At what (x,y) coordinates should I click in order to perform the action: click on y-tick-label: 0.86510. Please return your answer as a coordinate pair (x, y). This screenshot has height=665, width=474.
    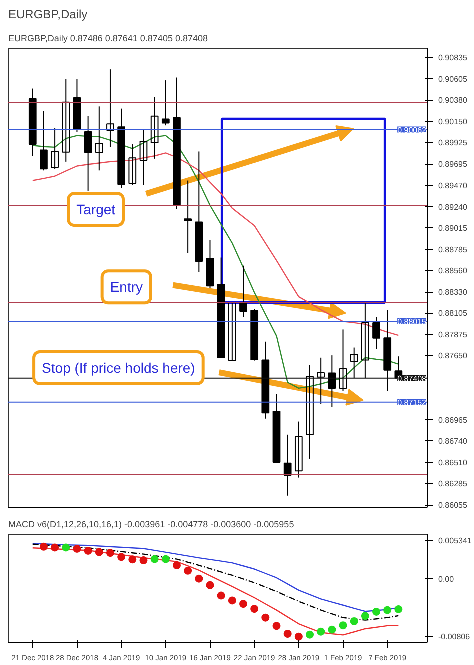
    Looking at the image, I should click on (453, 463).